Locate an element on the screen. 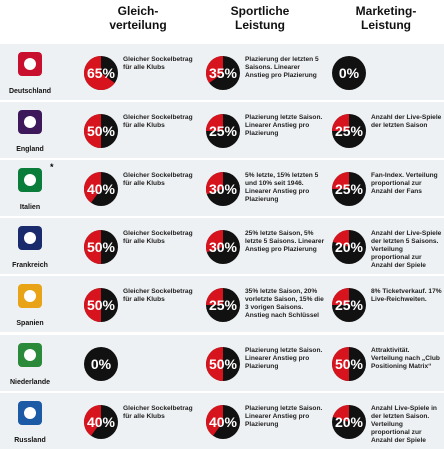 The width and height of the screenshot is (444, 449). footnote-mark: * is located at coordinates (52, 167).